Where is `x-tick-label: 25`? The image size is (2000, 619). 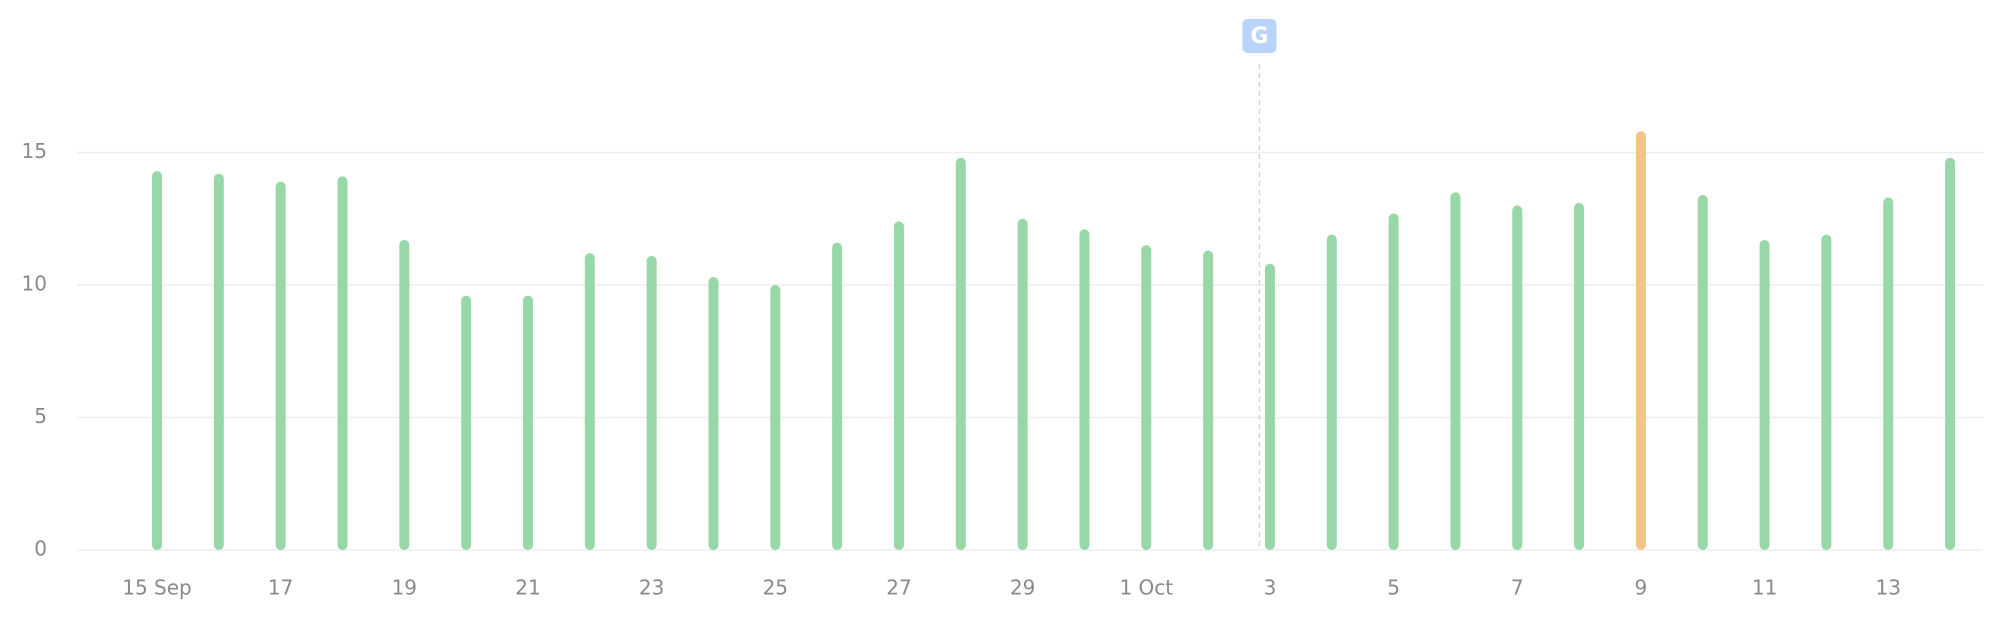 x-tick-label: 25 is located at coordinates (775, 588).